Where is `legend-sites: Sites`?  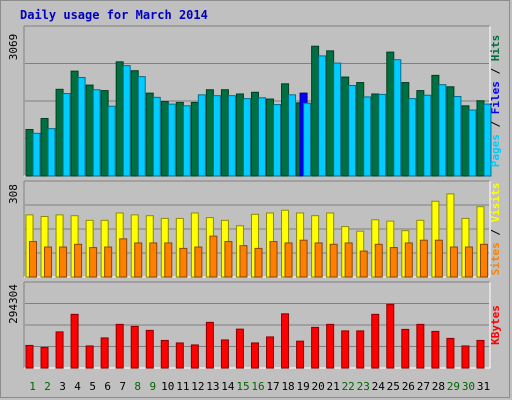 legend-sites: Sites is located at coordinates (495, 258).